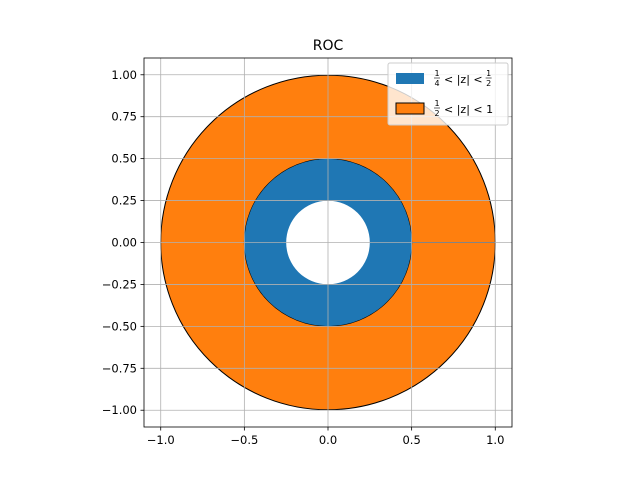 This screenshot has height=480, width=640. I want to click on legend-fraction-1-b: 12, so click(488, 78).